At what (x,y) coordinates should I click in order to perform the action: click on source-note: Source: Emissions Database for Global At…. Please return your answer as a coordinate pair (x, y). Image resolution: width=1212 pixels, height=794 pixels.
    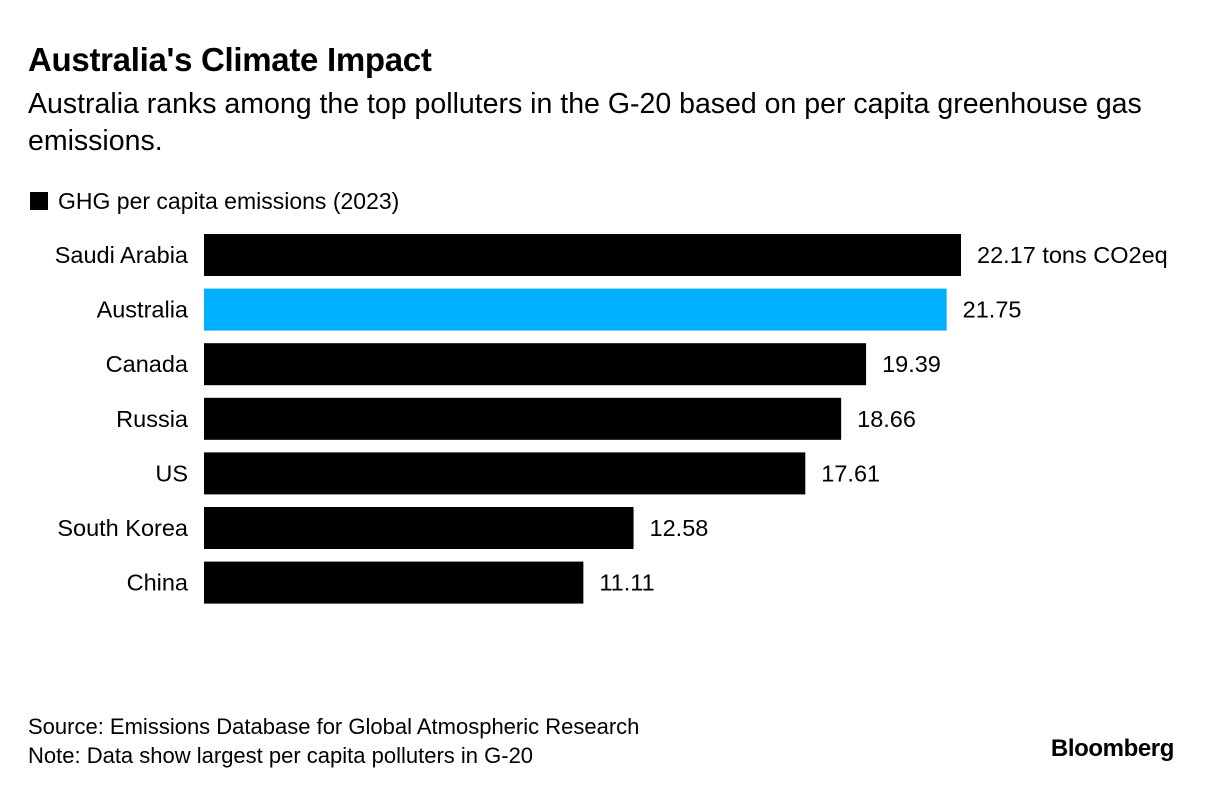
    Looking at the image, I should click on (334, 726).